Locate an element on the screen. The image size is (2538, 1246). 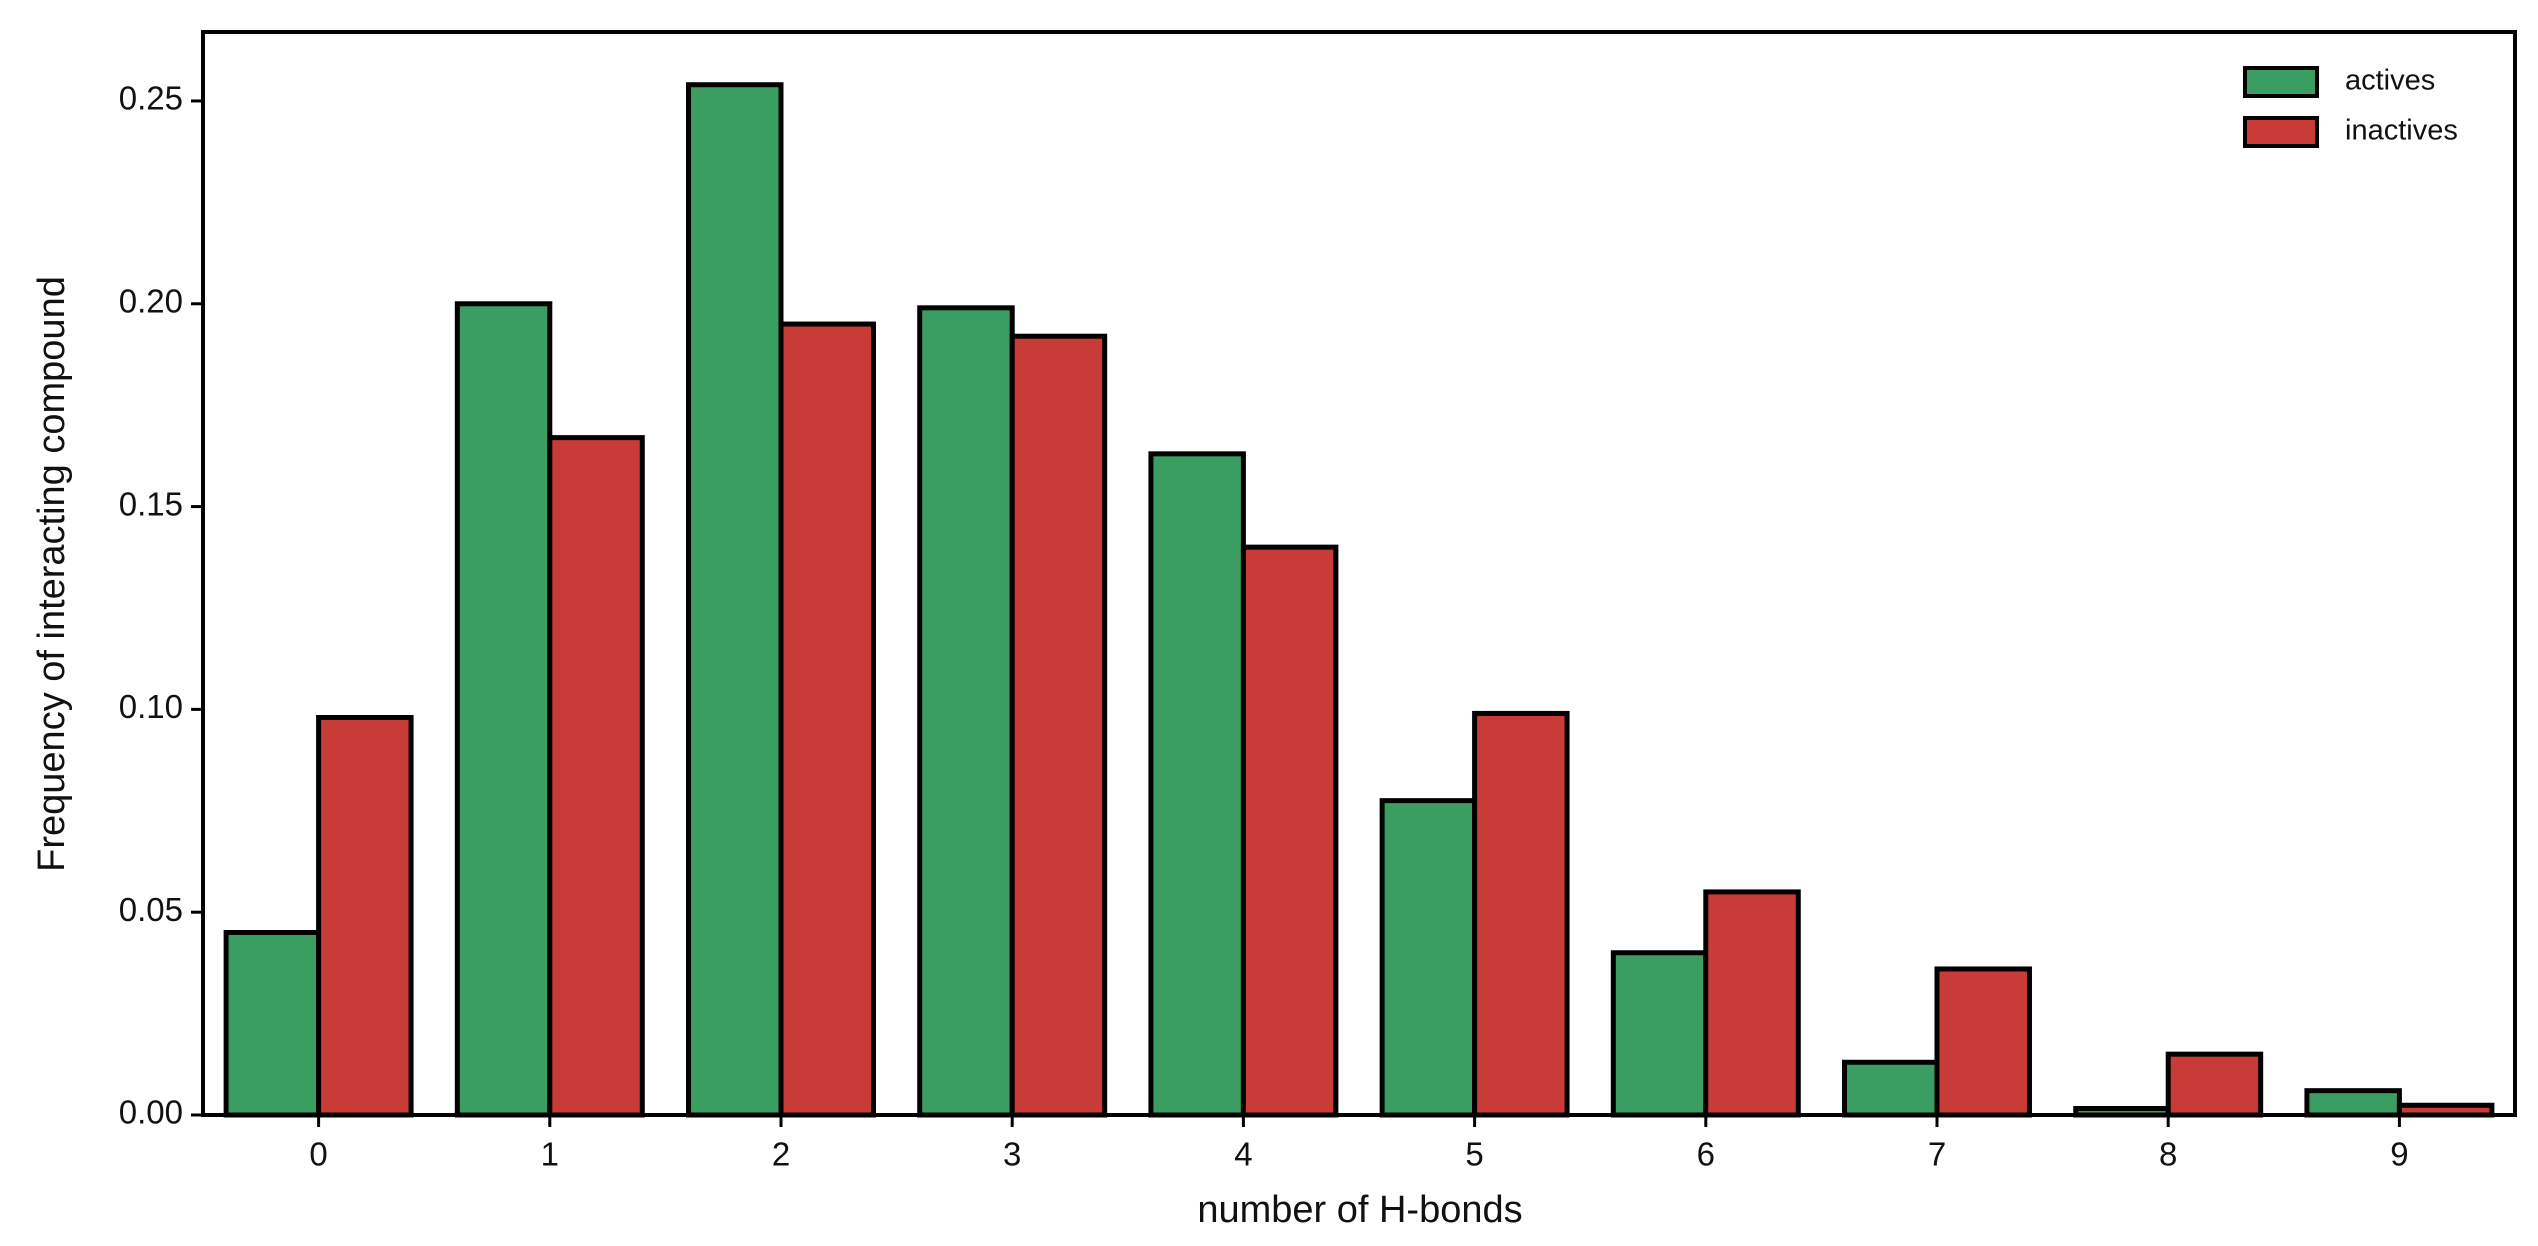
y-tick-label: 0.20 is located at coordinates (151, 300).